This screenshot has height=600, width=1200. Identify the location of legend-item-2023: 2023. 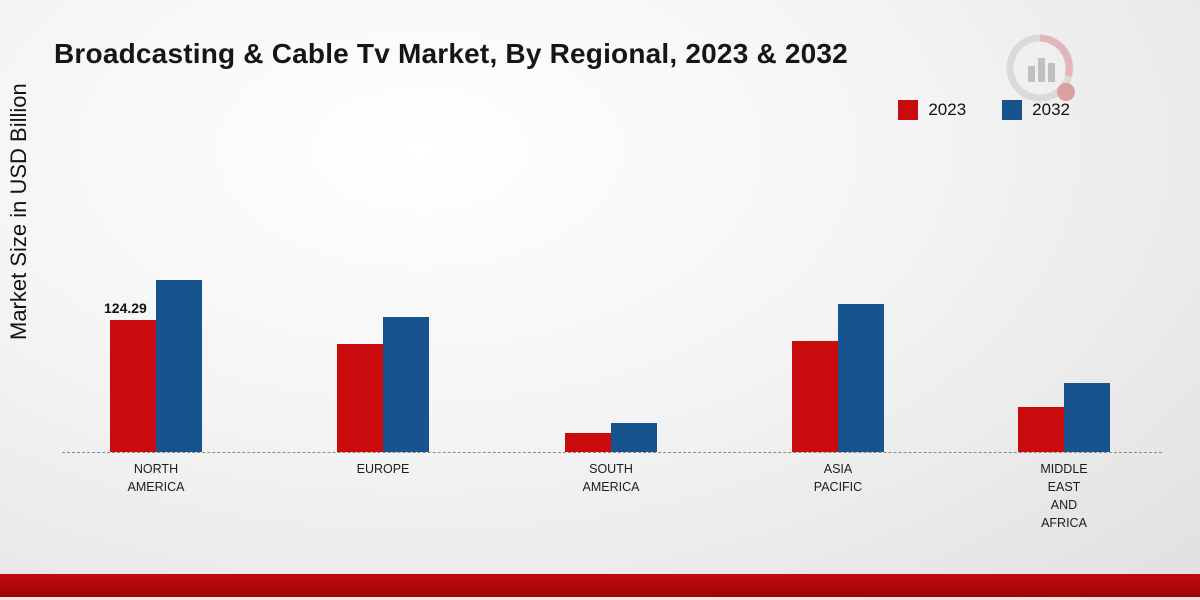
(932, 110).